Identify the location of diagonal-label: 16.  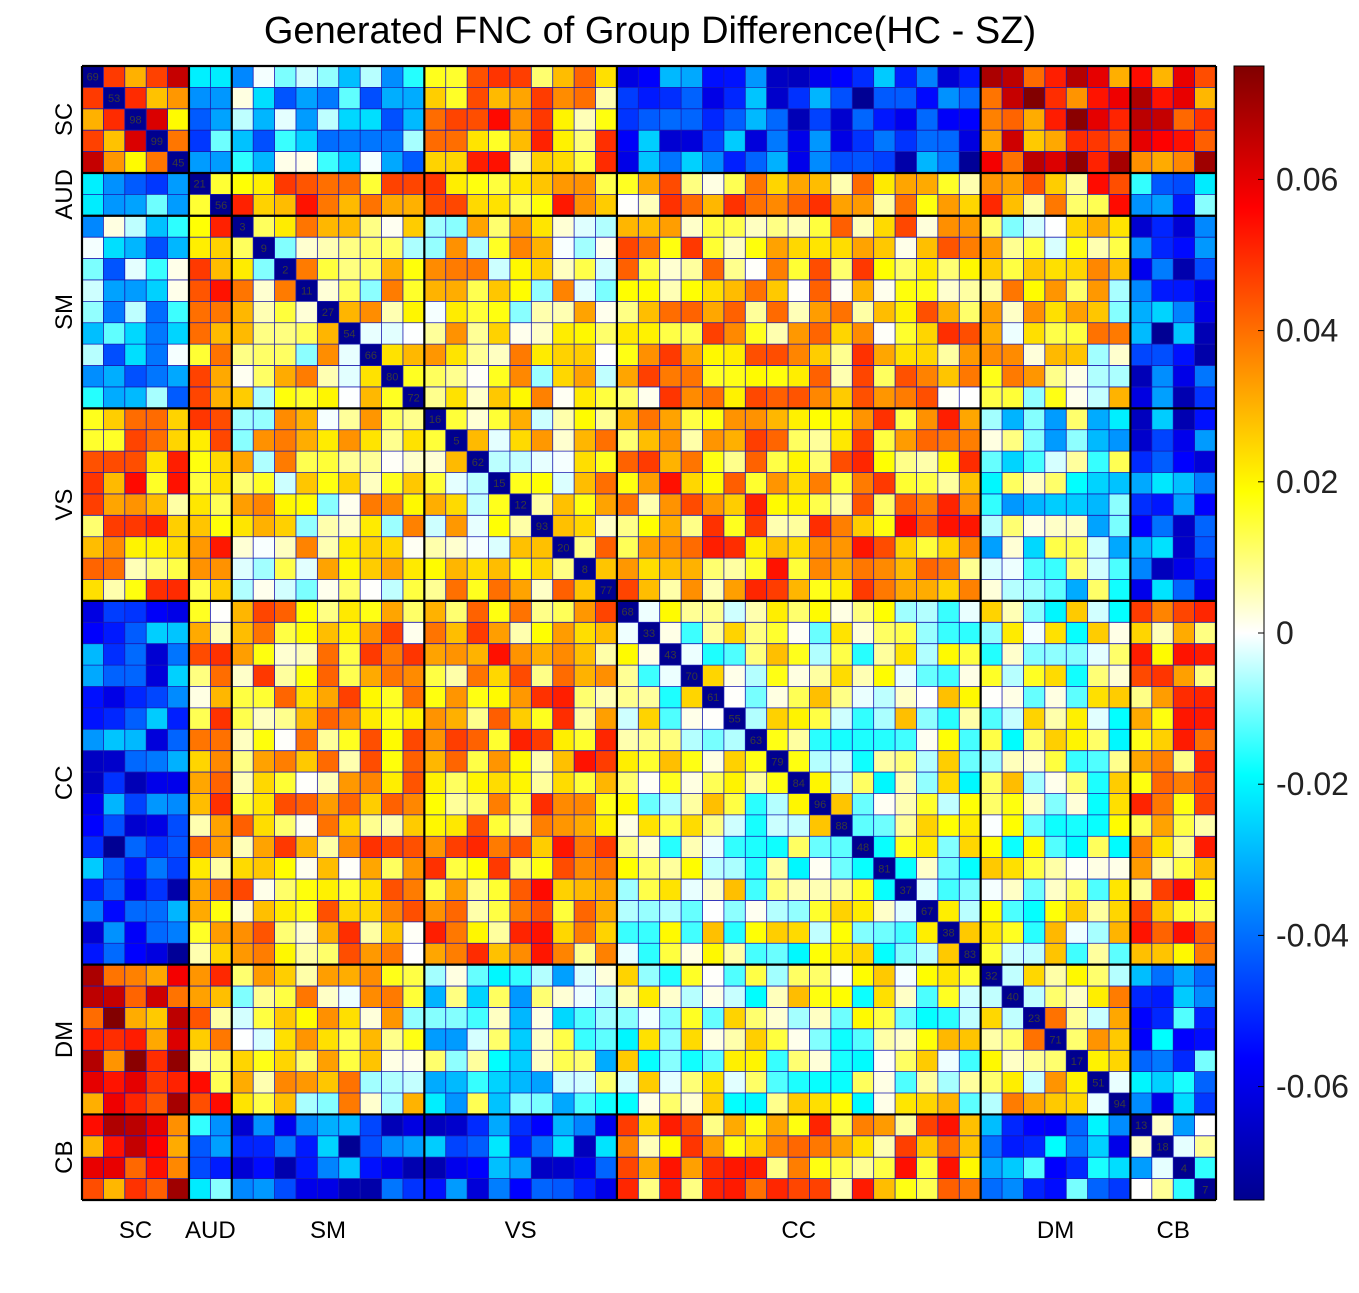
(435, 420).